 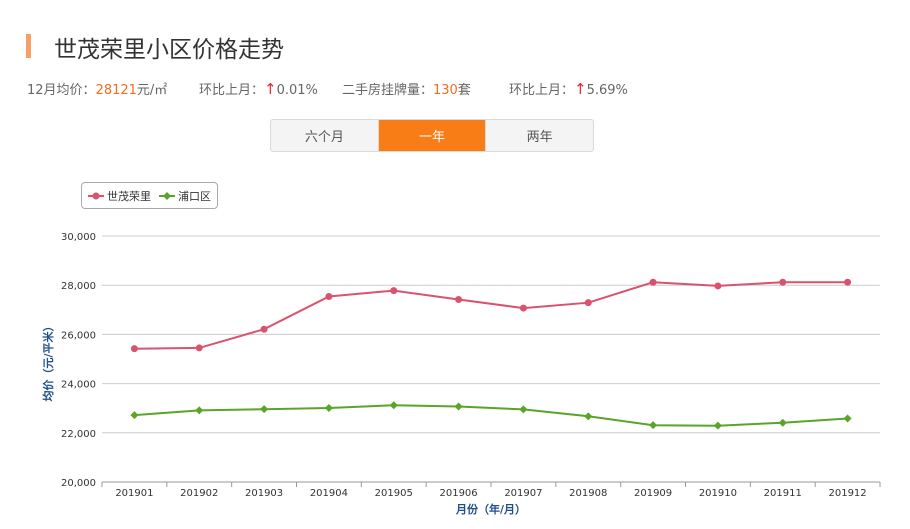 I want to click on period-tabs: 六个月 一年 两年, so click(x=432, y=135).